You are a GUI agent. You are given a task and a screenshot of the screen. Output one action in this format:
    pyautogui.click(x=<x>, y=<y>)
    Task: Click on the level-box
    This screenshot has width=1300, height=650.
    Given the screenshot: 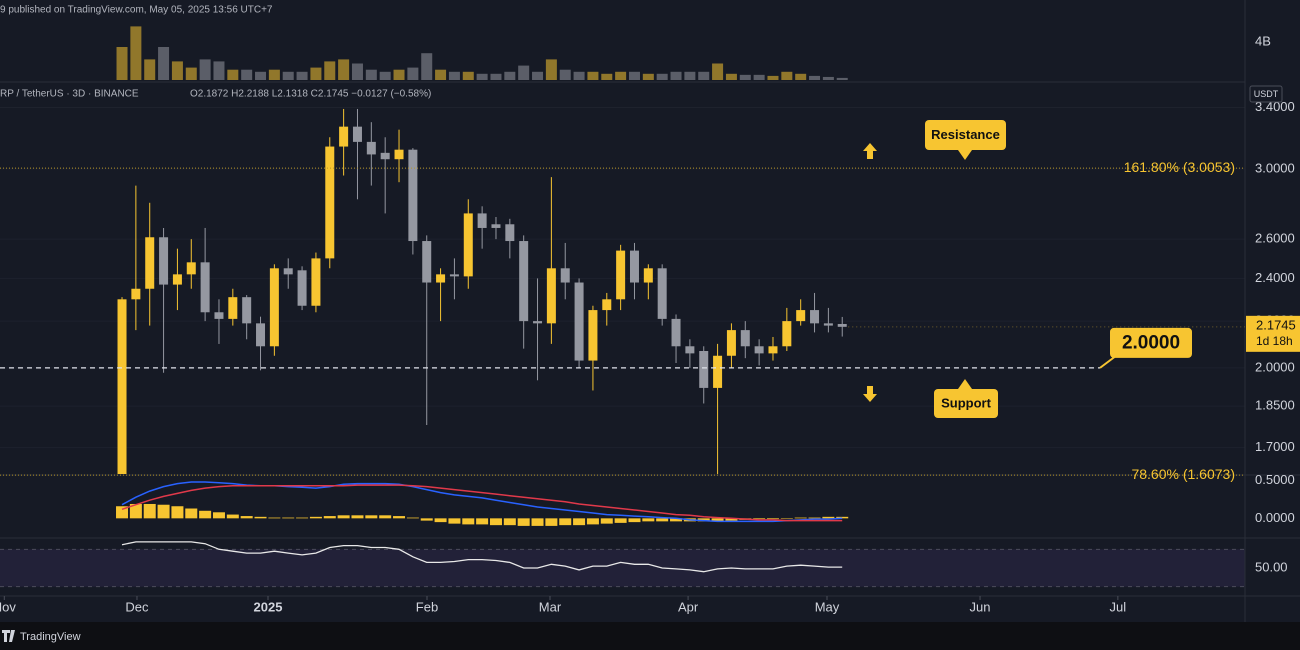 What is the action you would take?
    pyautogui.click(x=1151, y=342)
    